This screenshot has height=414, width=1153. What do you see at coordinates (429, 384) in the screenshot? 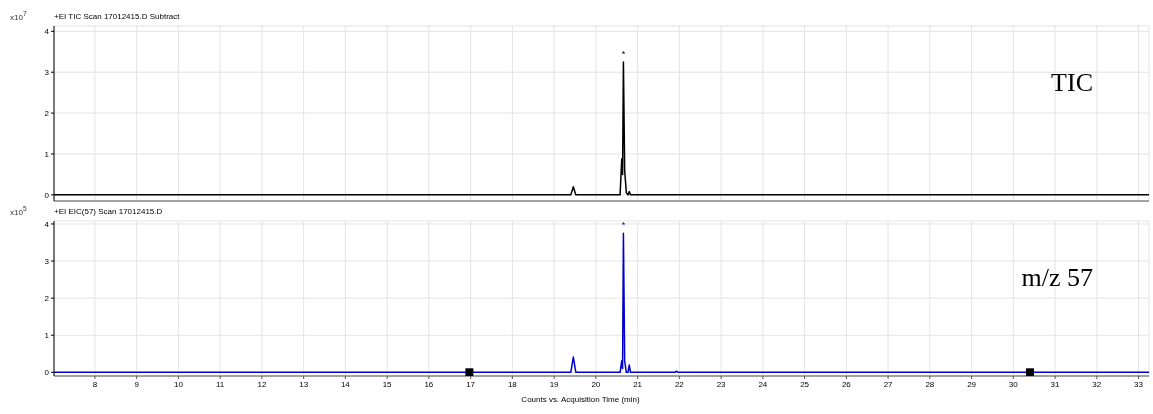
I see `x-tick-label: 16` at bounding box center [429, 384].